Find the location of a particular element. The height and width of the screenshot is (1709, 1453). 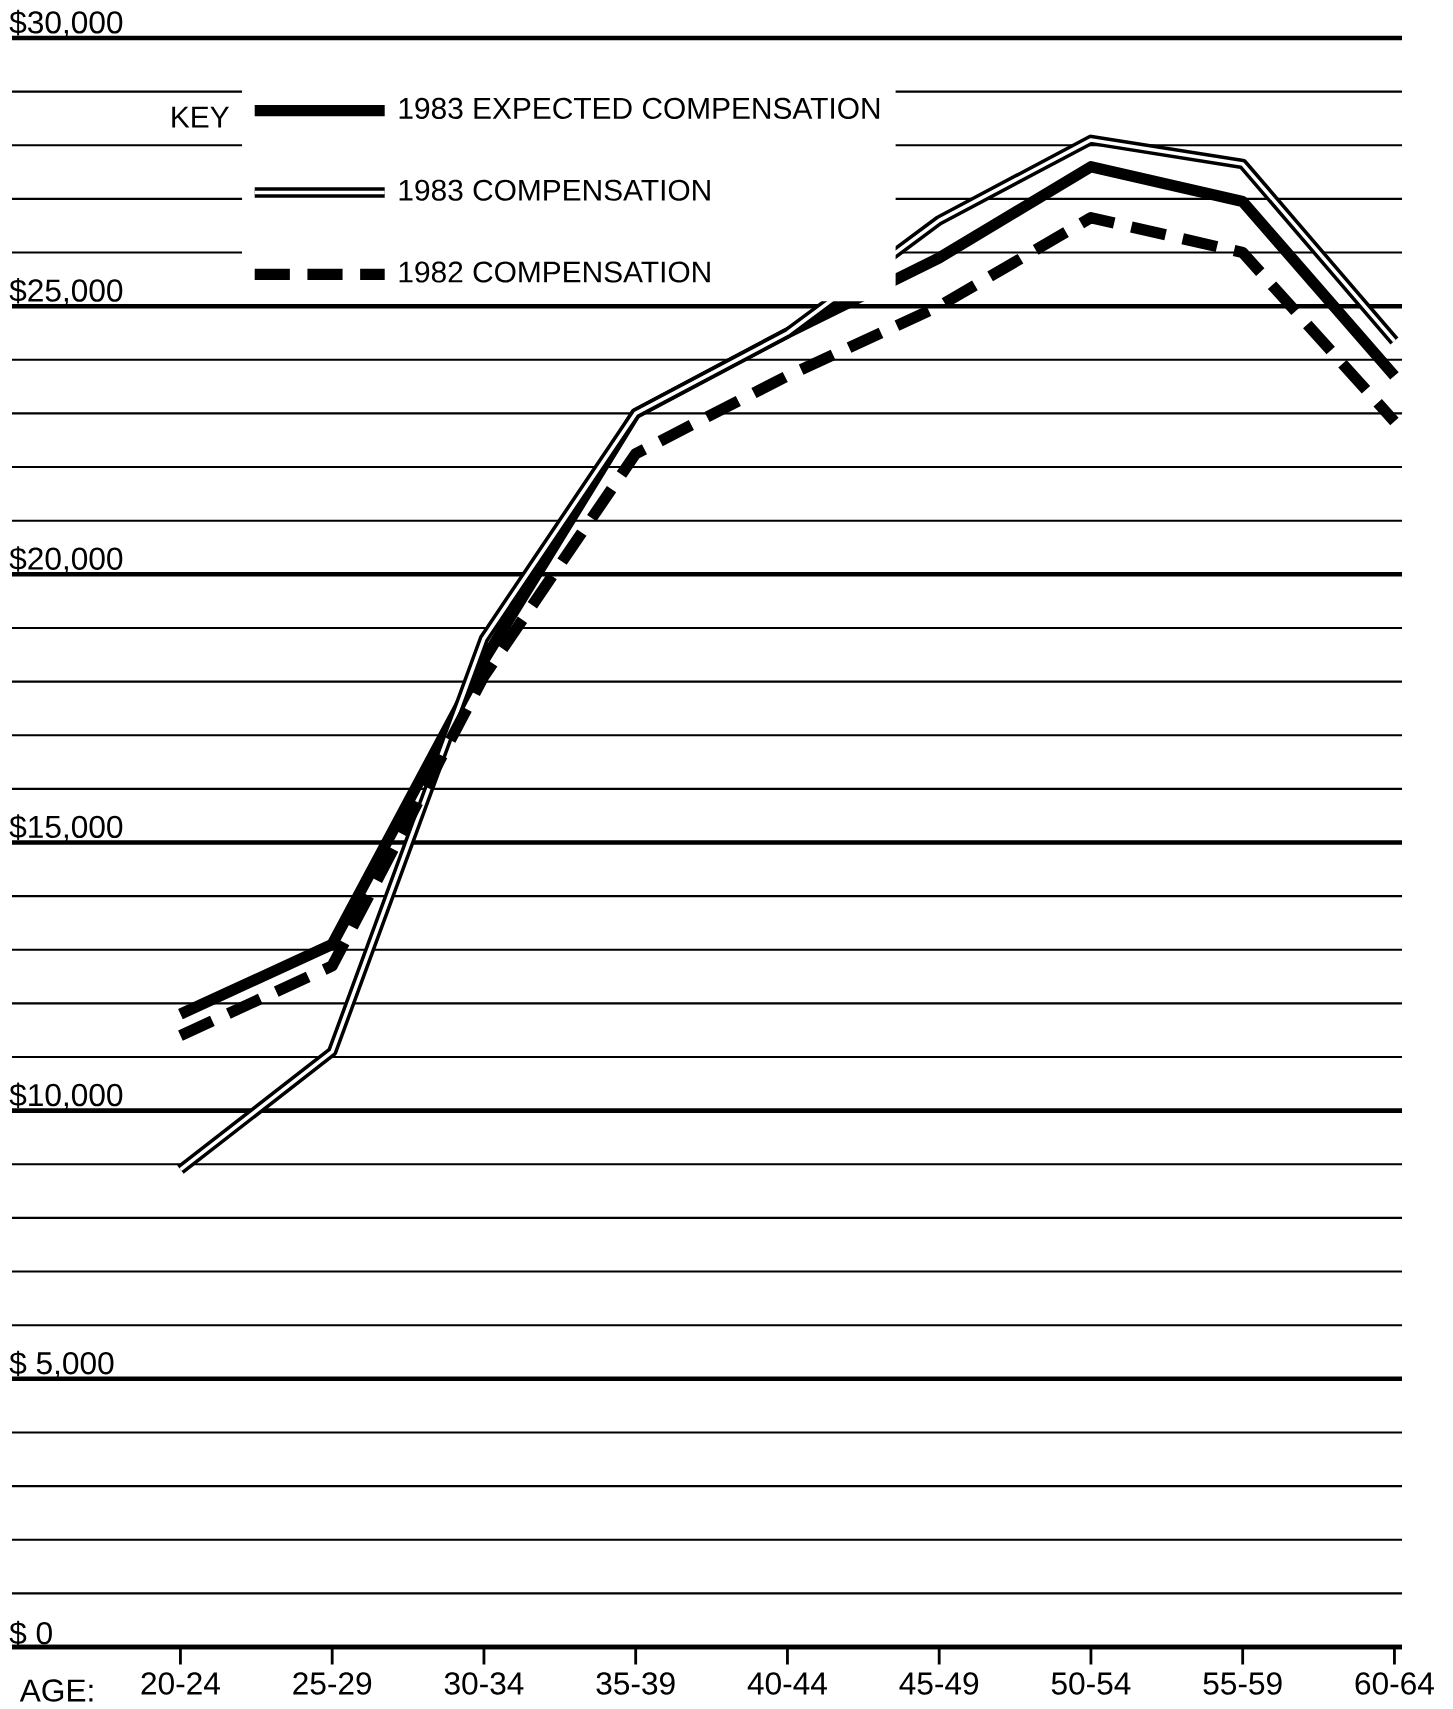

legend-label: 1983 COMPENSATION is located at coordinates (554, 190).